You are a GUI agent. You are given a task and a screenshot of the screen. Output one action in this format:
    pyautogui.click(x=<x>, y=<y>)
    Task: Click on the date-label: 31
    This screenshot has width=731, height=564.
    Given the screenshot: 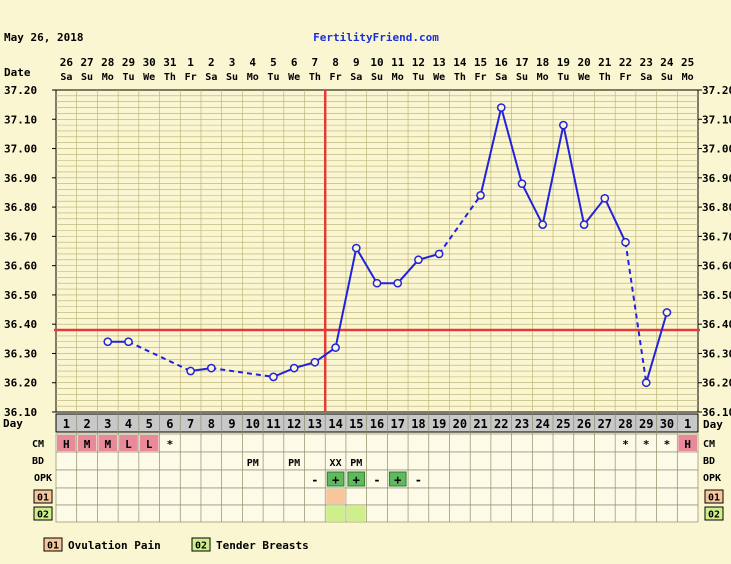 What is the action you would take?
    pyautogui.click(x=170, y=62)
    